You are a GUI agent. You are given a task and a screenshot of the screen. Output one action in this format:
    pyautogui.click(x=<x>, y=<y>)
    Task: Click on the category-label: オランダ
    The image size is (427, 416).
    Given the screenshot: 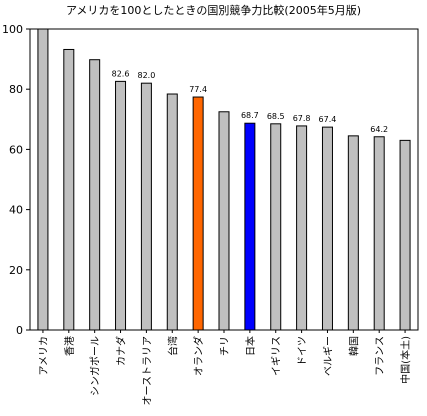 What is the action you would take?
    pyautogui.click(x=198, y=356)
    